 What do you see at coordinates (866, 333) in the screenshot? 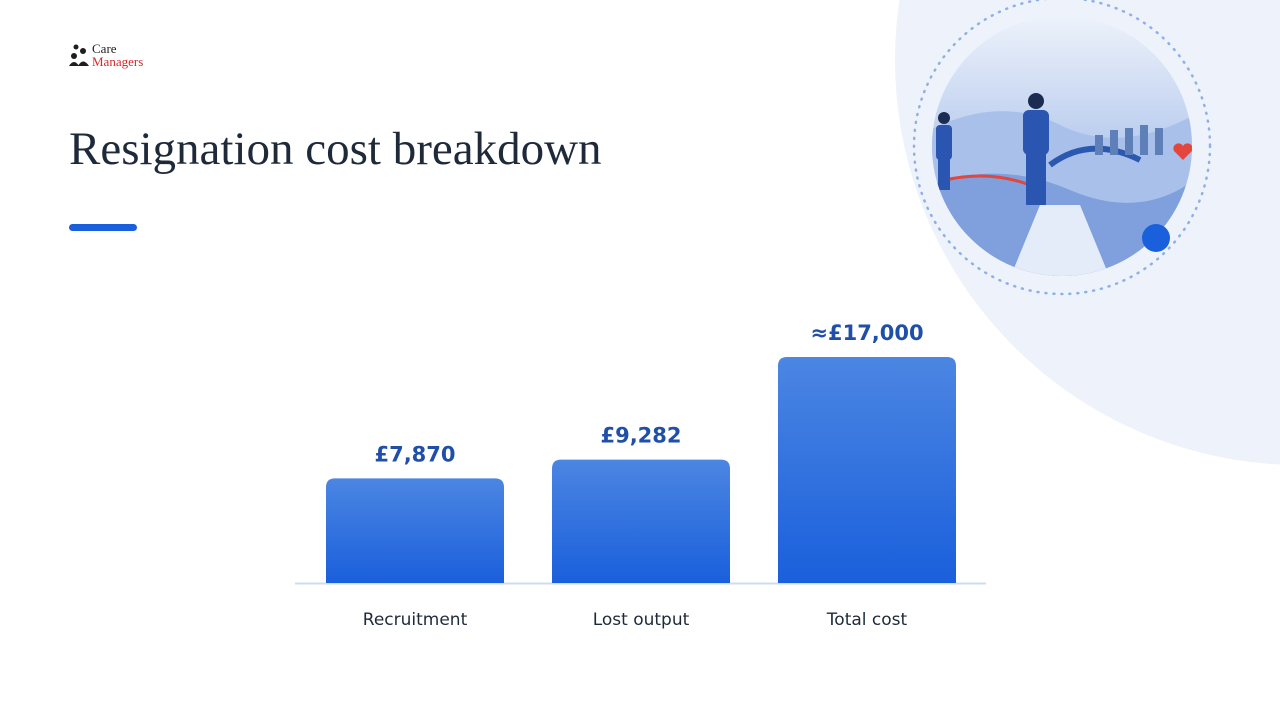
I see `value-label: ≈£17,000` at bounding box center [866, 333].